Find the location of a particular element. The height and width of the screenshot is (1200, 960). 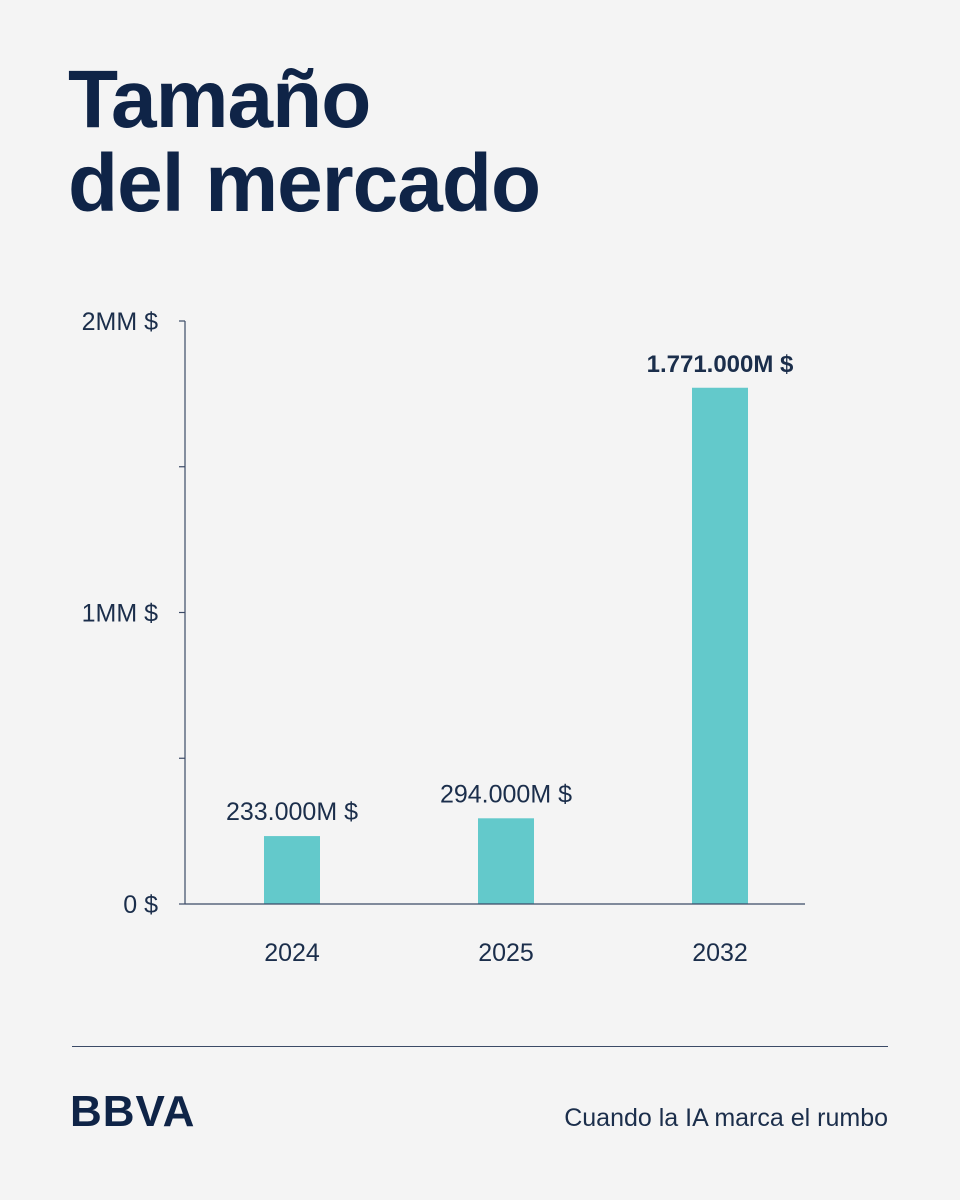

x-tick-label-2024: 2024 is located at coordinates (292, 953).